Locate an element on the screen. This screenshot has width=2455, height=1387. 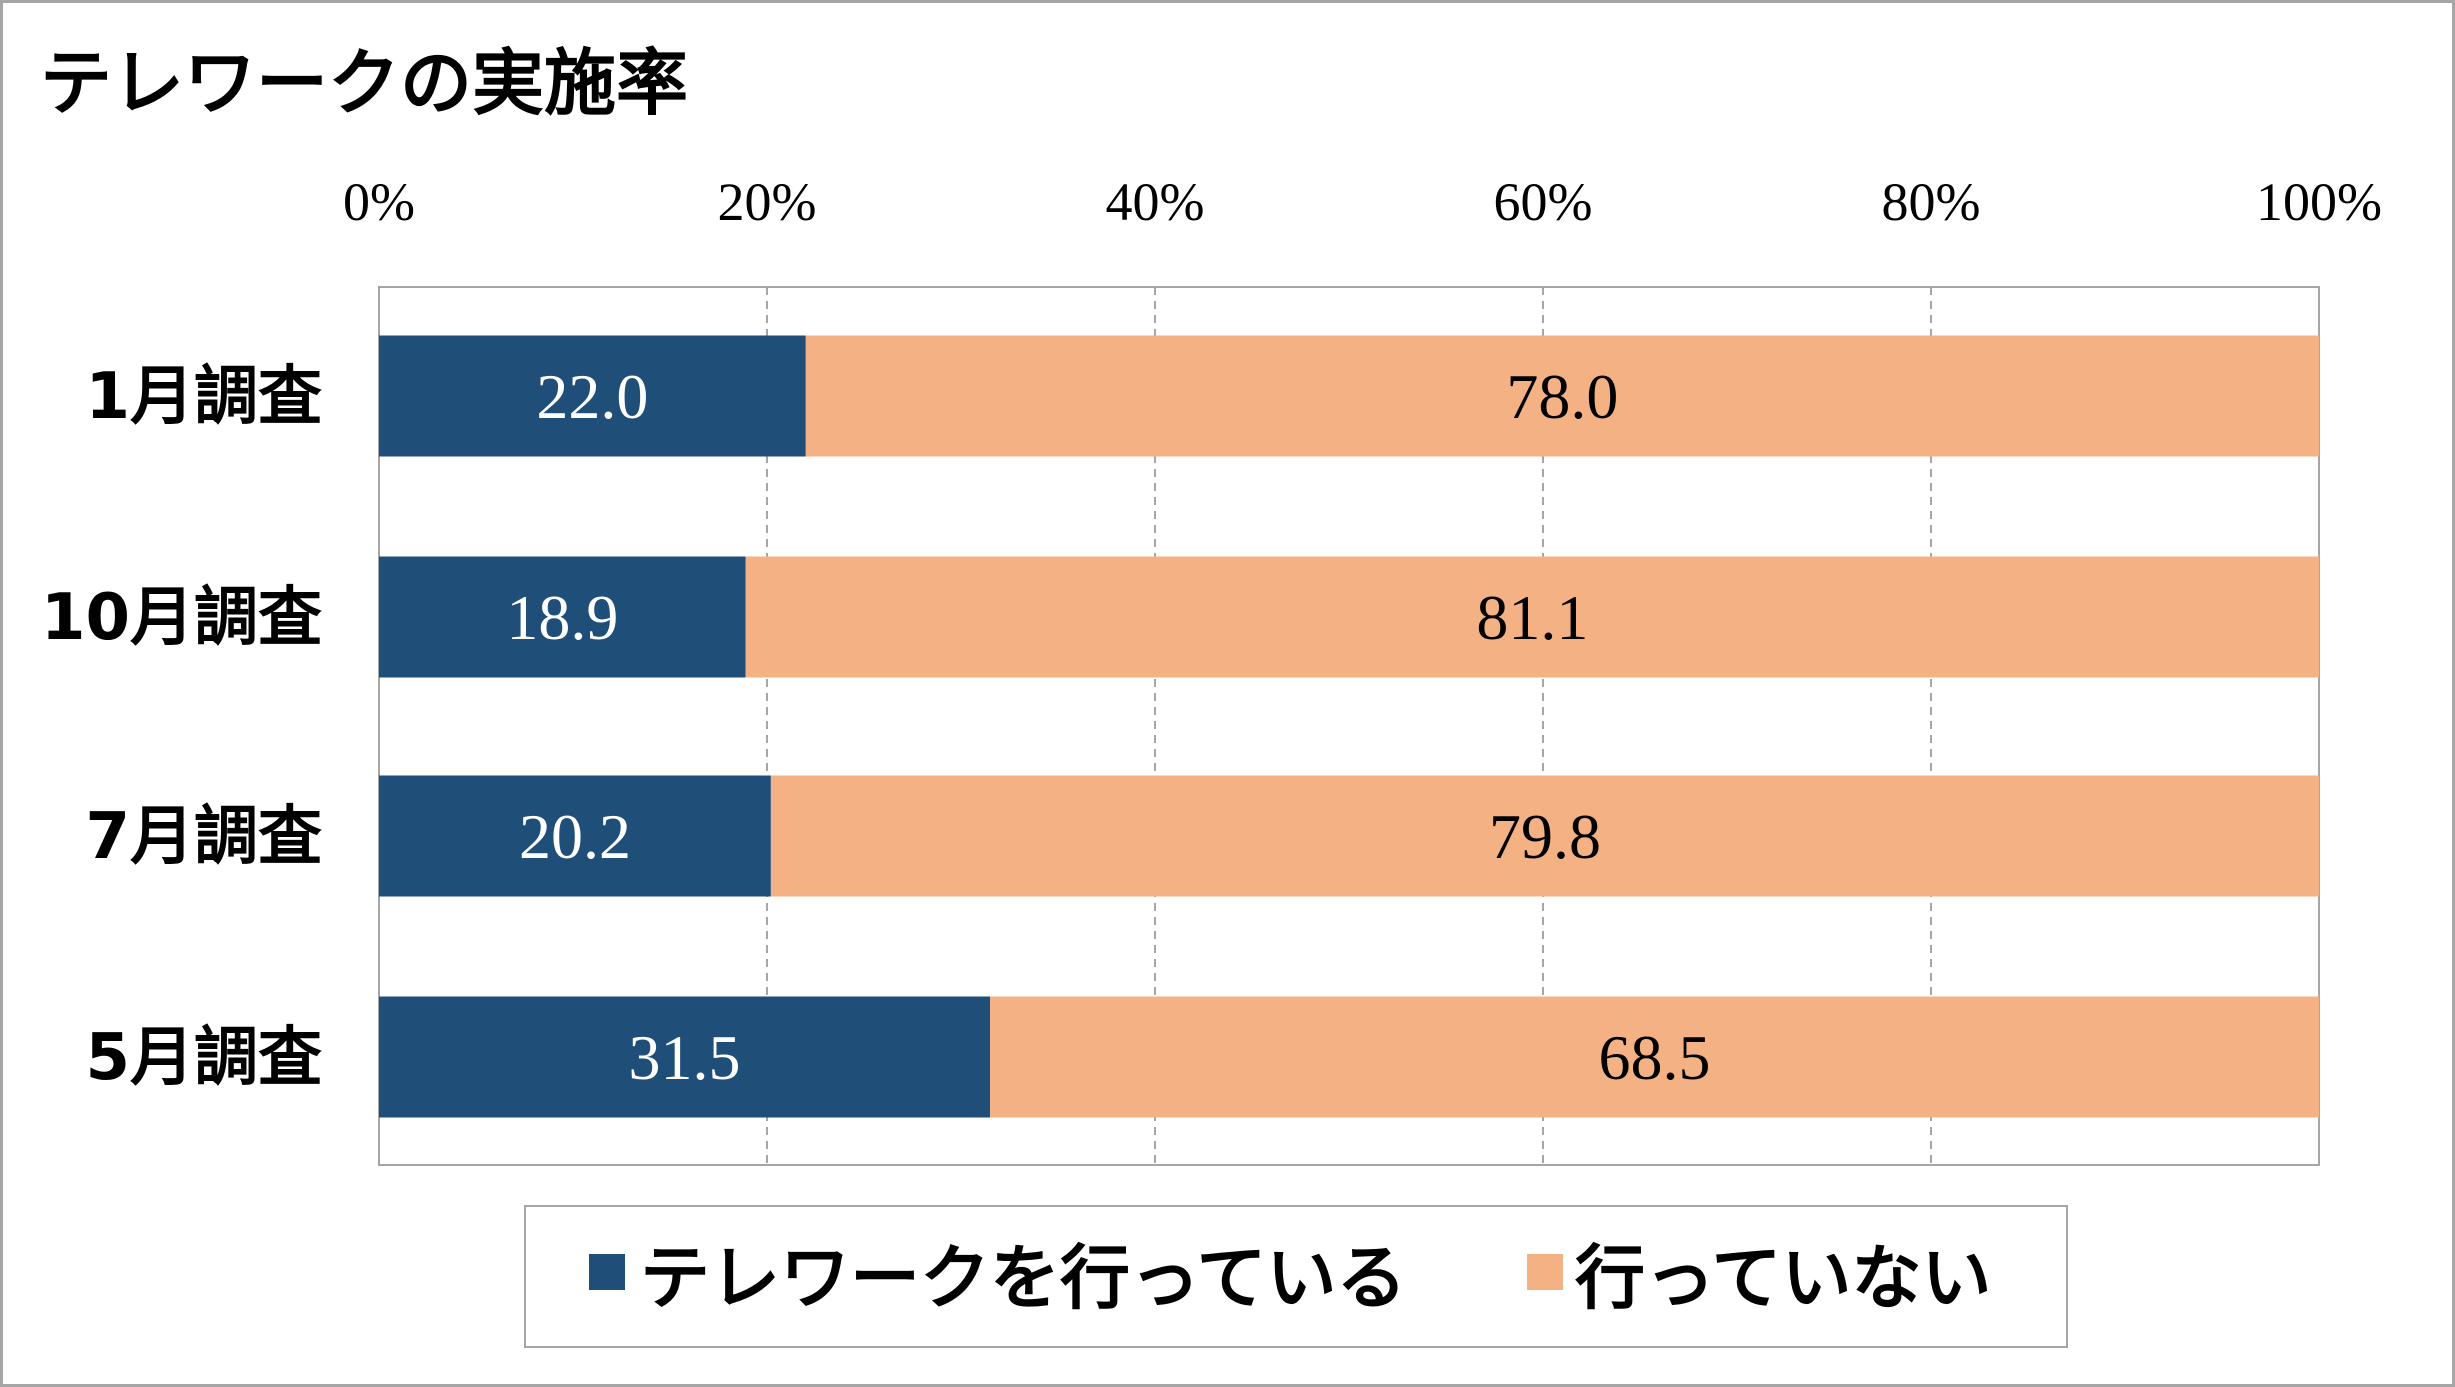
data-label: 18.9 is located at coordinates (562, 617).